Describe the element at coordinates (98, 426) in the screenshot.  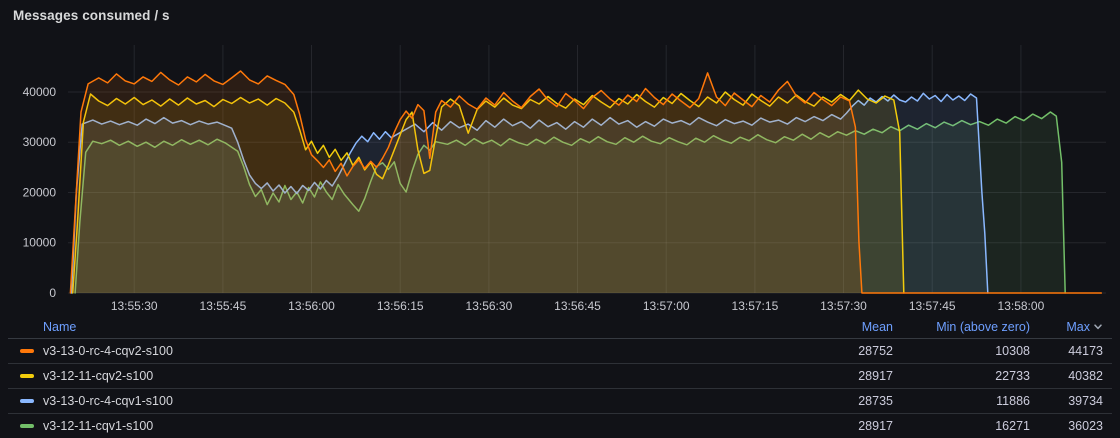
I see `legend-item-label: v3-12-11-cqv1-s100` at that location.